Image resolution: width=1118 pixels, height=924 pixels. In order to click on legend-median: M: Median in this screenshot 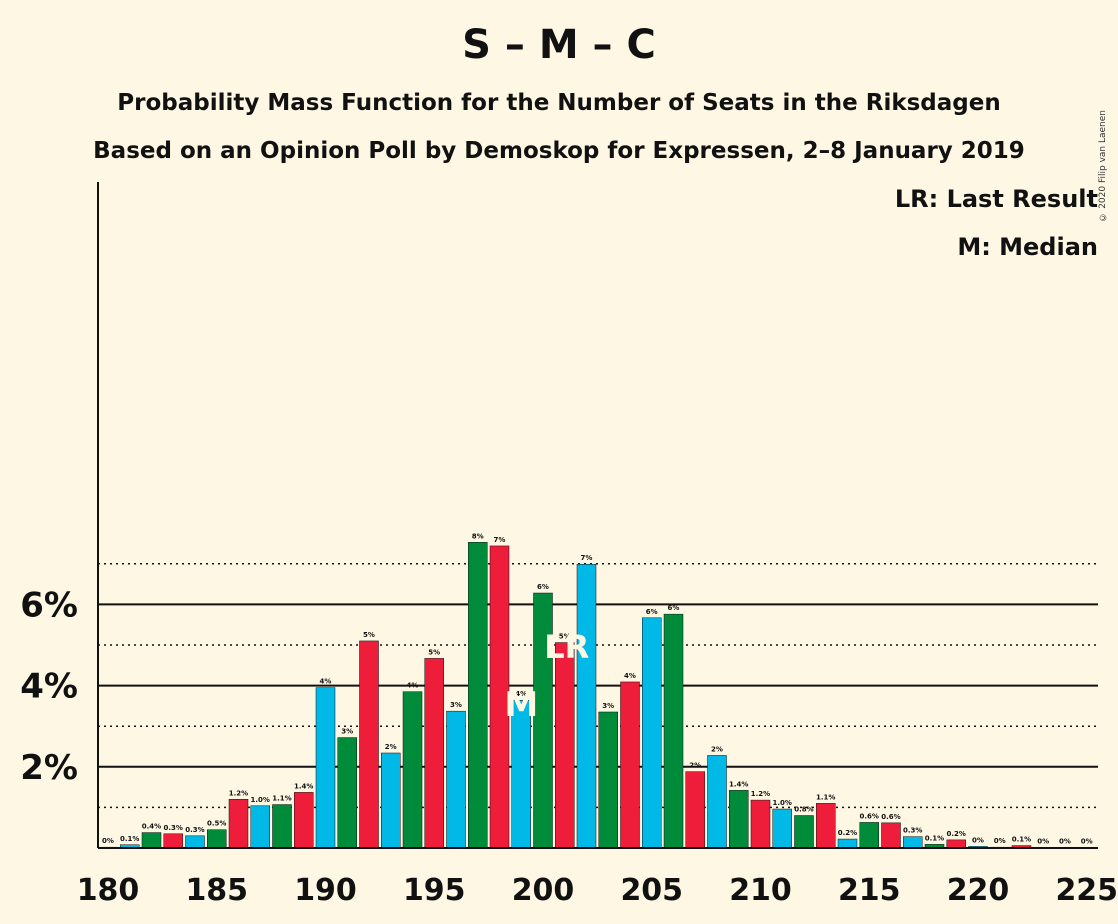, I will do `click(1027, 247)`.